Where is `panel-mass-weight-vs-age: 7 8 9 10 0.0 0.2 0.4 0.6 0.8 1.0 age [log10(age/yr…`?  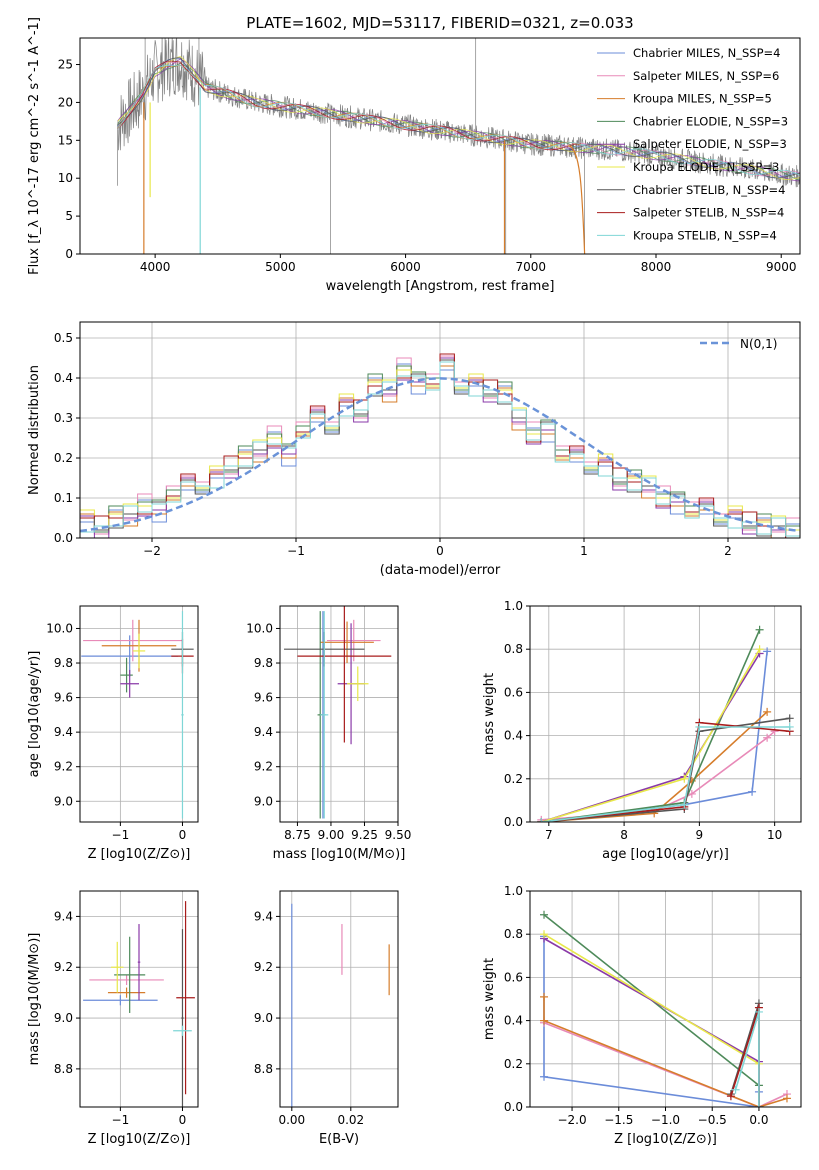
panel-mass-weight-vs-age: 7 8 9 10 0.0 0.2 0.4 0.6 0.8 1.0 age [log10(age/yr… is located at coordinates (642, 730).